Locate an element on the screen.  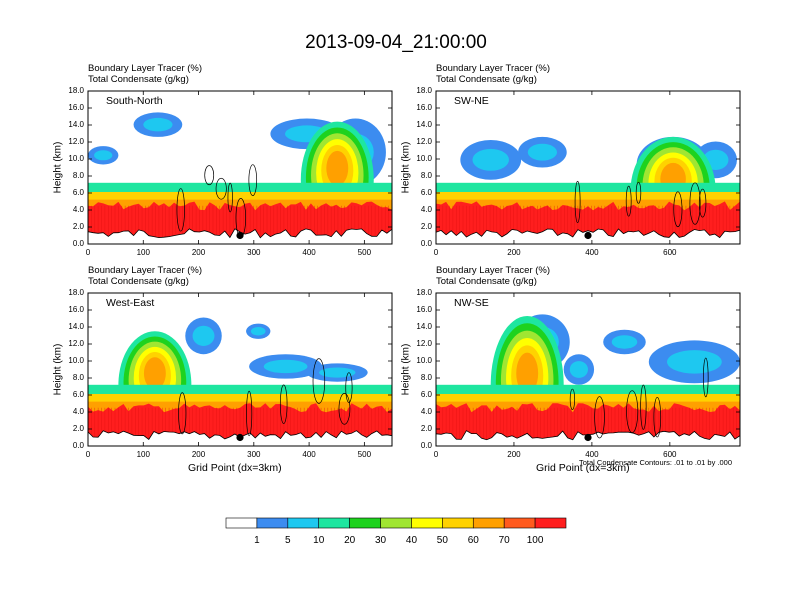
panel-4-field is located at coordinates (588, 369).